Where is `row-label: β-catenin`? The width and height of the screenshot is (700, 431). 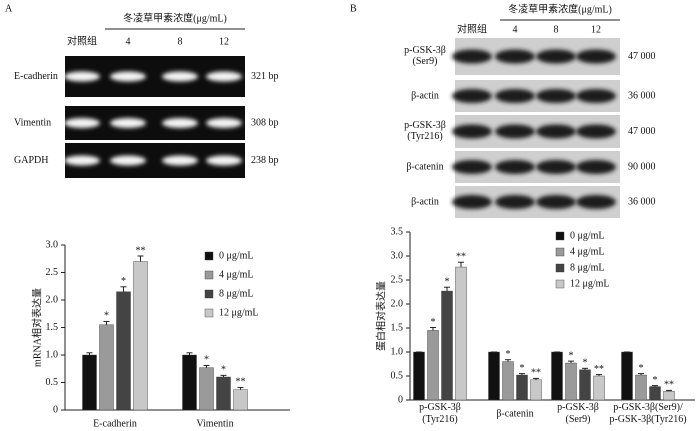
row-label: β-catenin is located at coordinates (424, 166).